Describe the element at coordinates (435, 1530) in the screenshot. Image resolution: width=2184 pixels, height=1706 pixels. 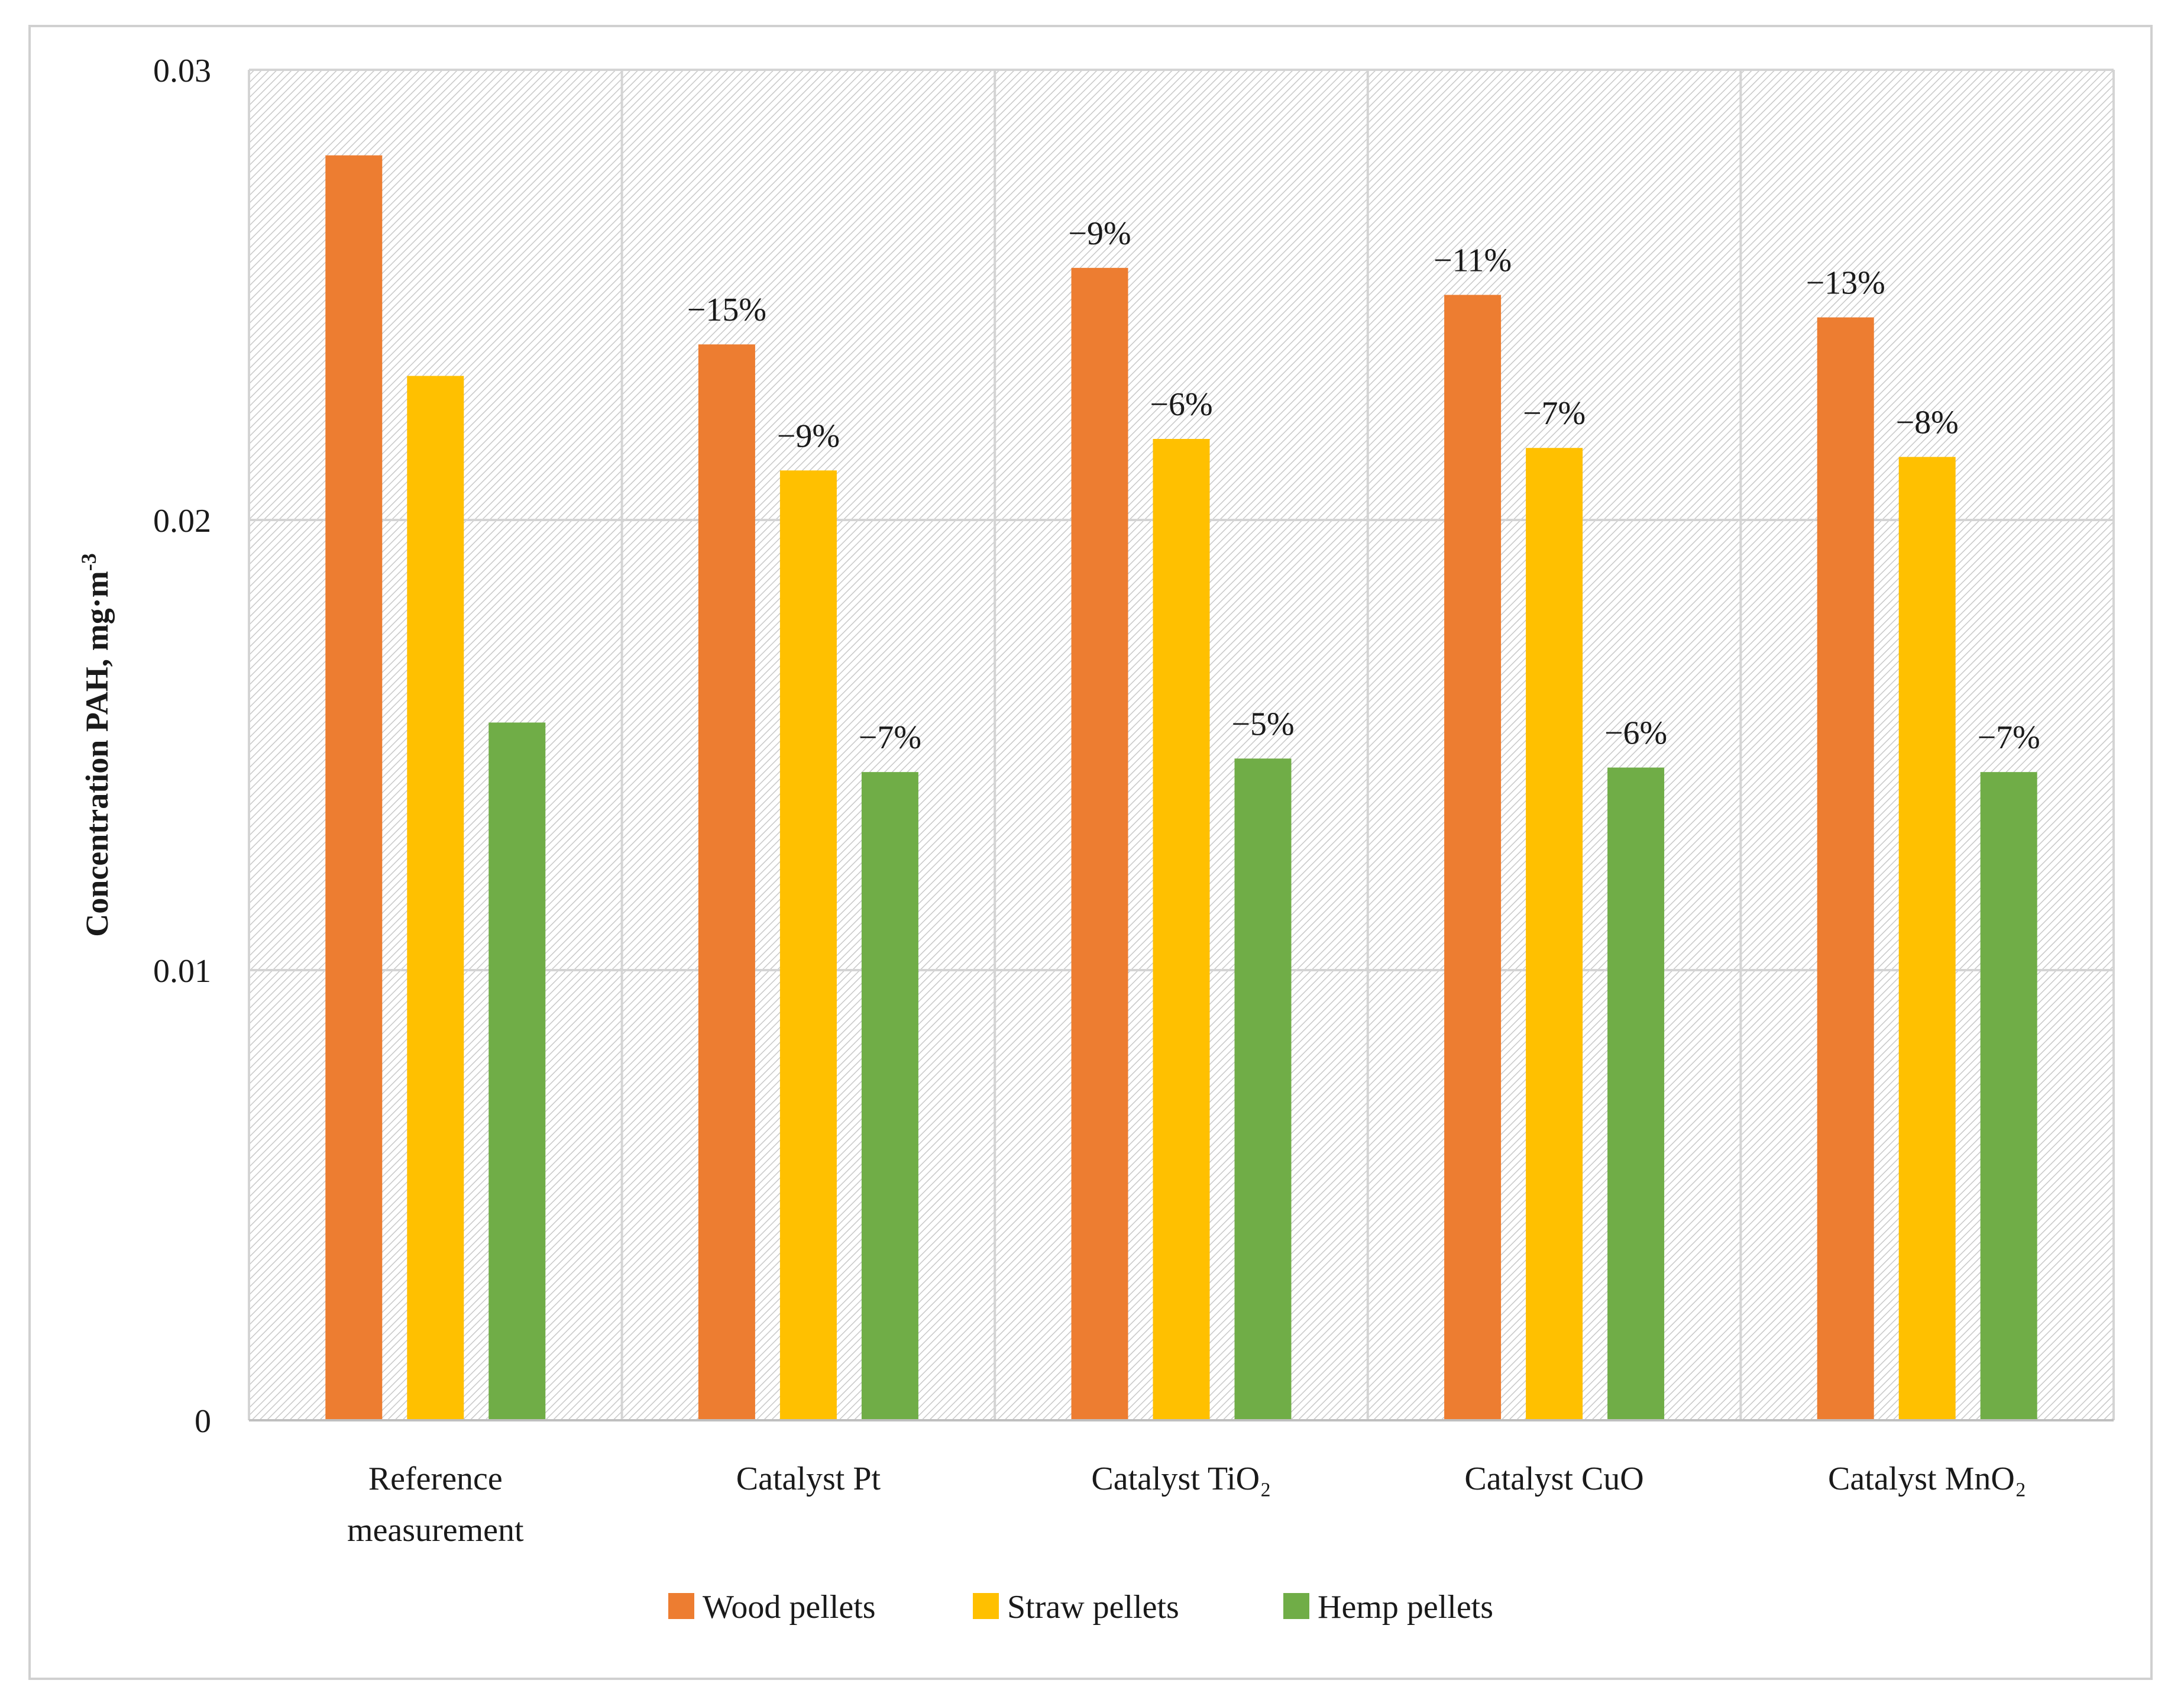
I see `x-category-label-line2: measurement` at that location.